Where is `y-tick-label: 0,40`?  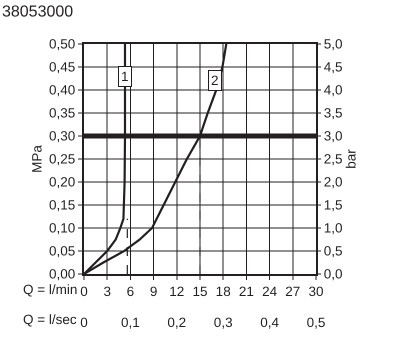 y-tick-label: 0,40 is located at coordinates (62, 90).